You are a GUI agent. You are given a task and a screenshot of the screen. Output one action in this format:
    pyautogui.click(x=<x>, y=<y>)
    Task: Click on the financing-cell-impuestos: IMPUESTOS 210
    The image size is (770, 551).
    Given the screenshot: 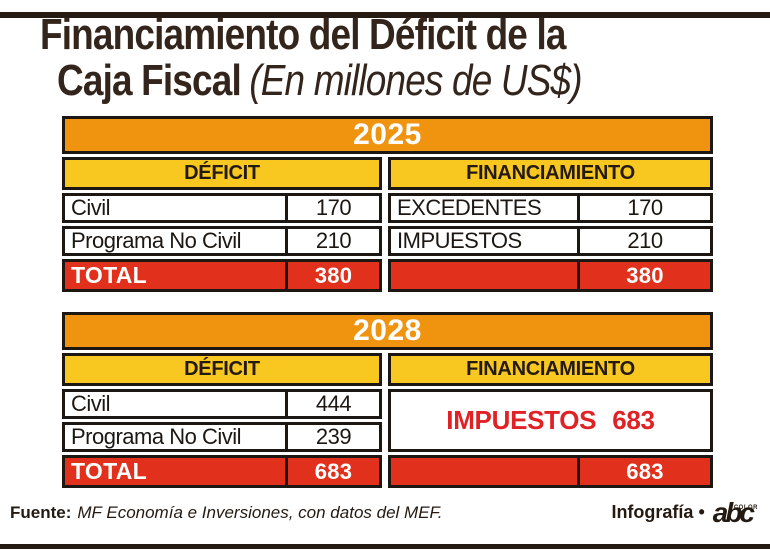 What is the action you would take?
    pyautogui.click(x=550, y=241)
    